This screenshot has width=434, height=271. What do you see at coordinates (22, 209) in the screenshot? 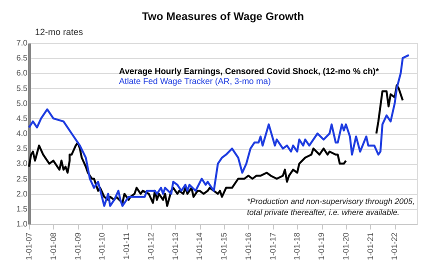
I see `y-tick-label: 1.5` at bounding box center [22, 209].